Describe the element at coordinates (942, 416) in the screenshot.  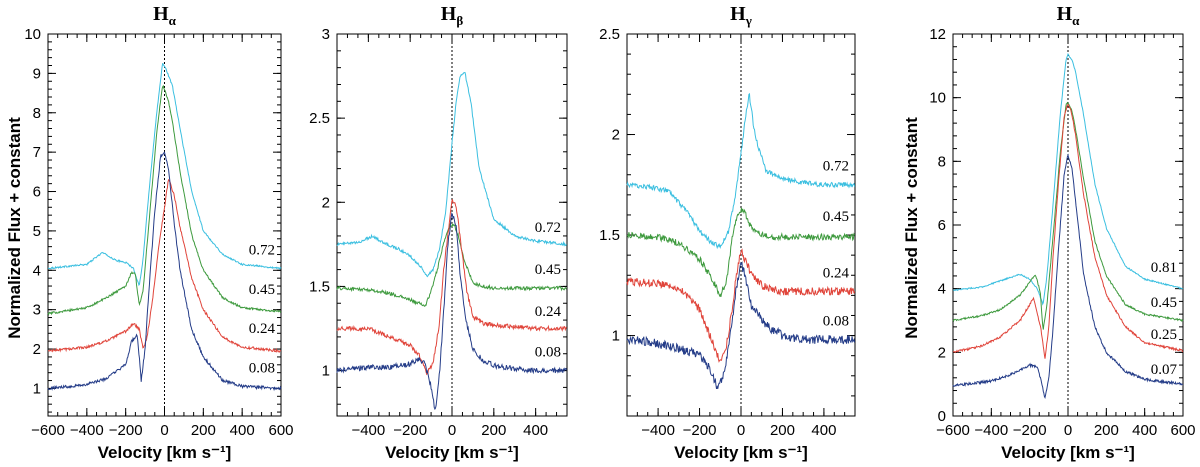
I see `y-tick-label: 0` at that location.